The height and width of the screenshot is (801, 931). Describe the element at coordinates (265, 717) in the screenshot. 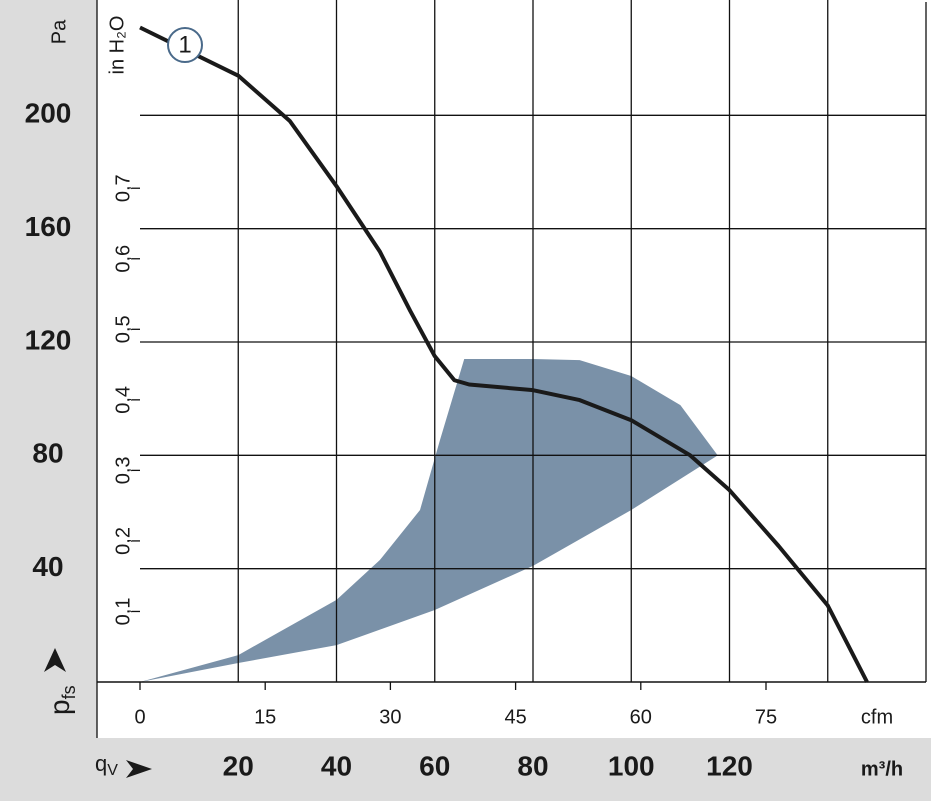

I see `x2-tick-label: 15` at that location.